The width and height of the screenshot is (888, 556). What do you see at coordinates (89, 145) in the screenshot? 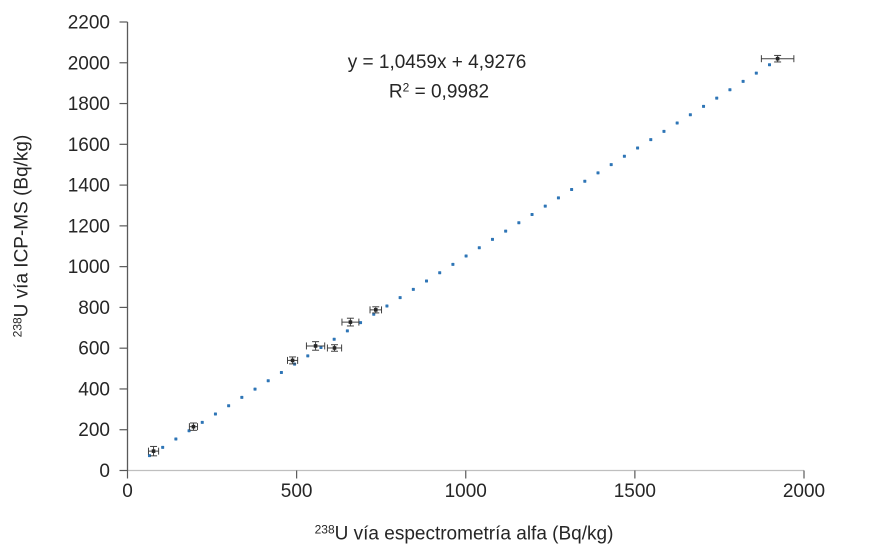
I see `y-tick-label: 1600` at bounding box center [89, 145].